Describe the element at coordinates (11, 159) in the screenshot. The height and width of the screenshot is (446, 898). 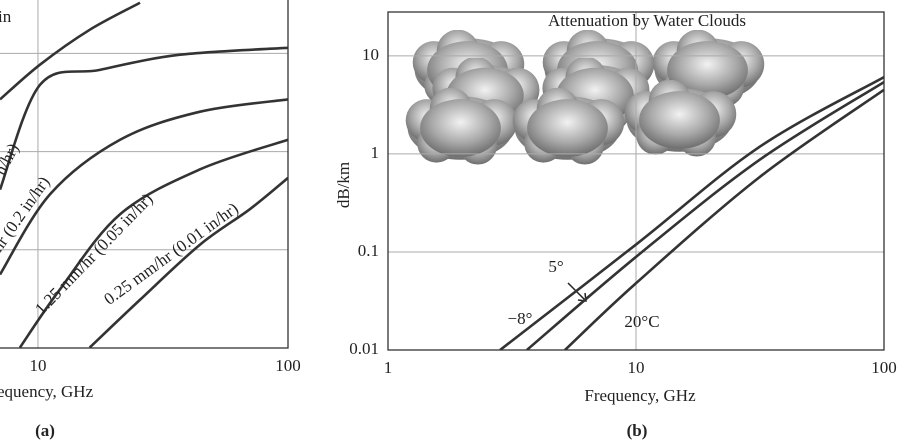
I see `curve-label: n/hr)` at that location.